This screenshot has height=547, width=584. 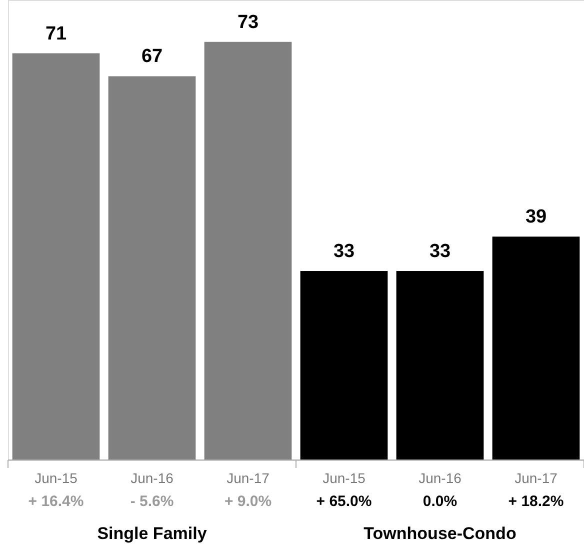 What do you see at coordinates (152, 533) in the screenshot?
I see `text: Single Family` at bounding box center [152, 533].